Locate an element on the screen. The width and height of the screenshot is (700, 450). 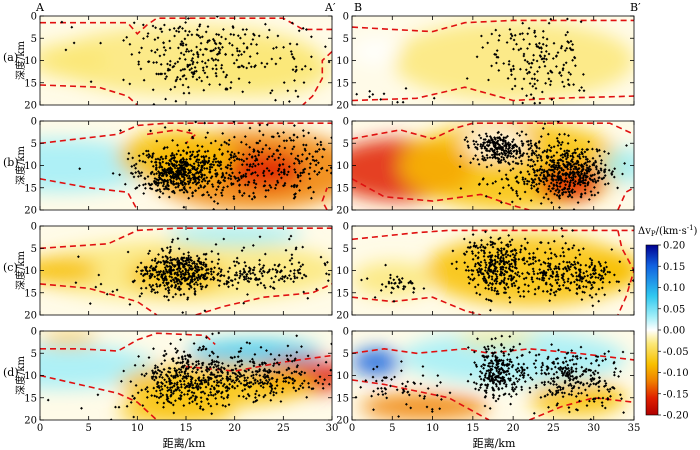
x-axis-title-right: 距离/km is located at coordinates (494, 443).